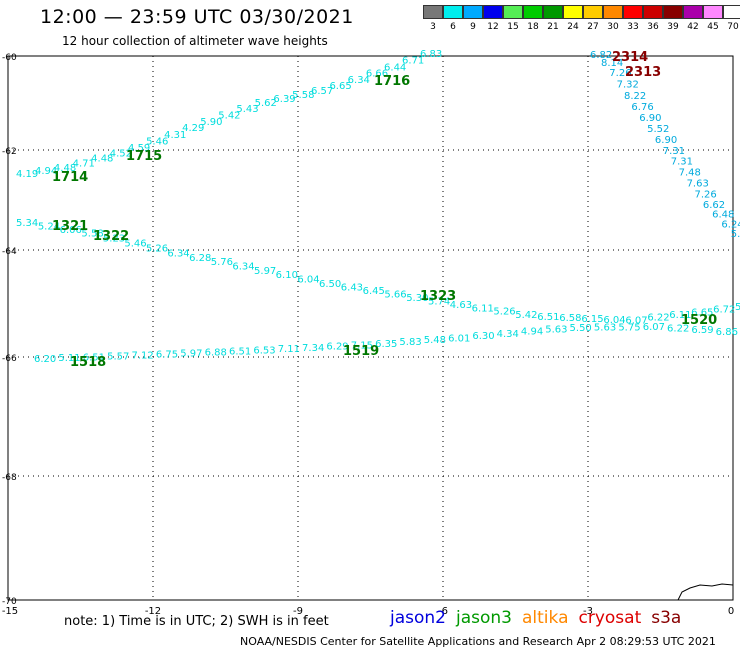  What do you see at coordinates (699, 320) in the screenshot?
I see `pass-time-label: 1520` at bounding box center [699, 320].